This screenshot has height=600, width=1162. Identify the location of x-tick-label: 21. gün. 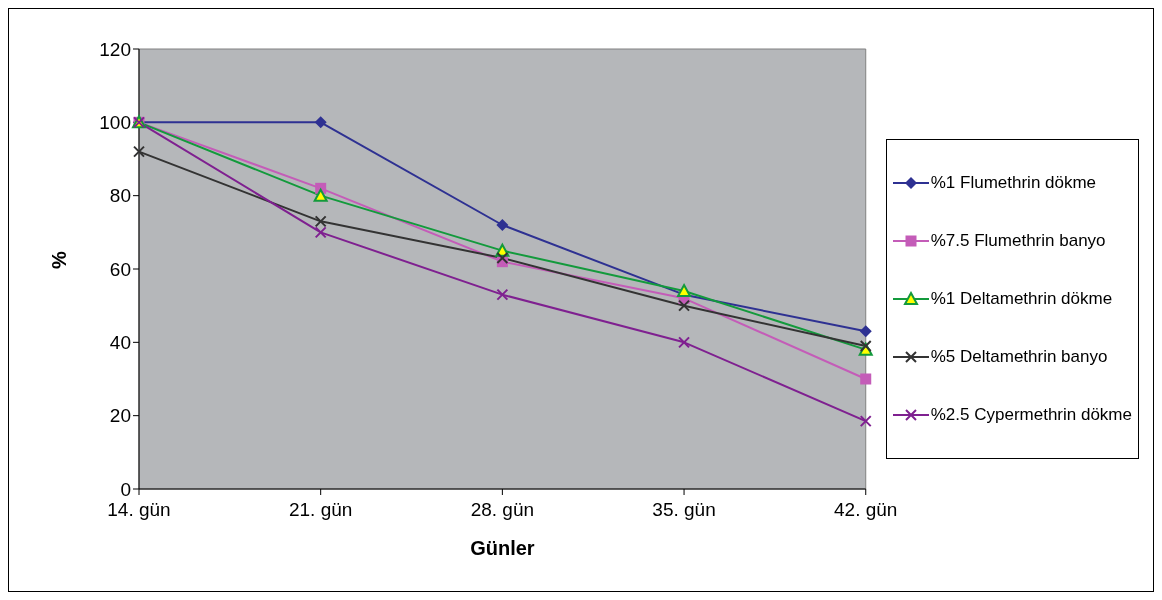
(320, 510).